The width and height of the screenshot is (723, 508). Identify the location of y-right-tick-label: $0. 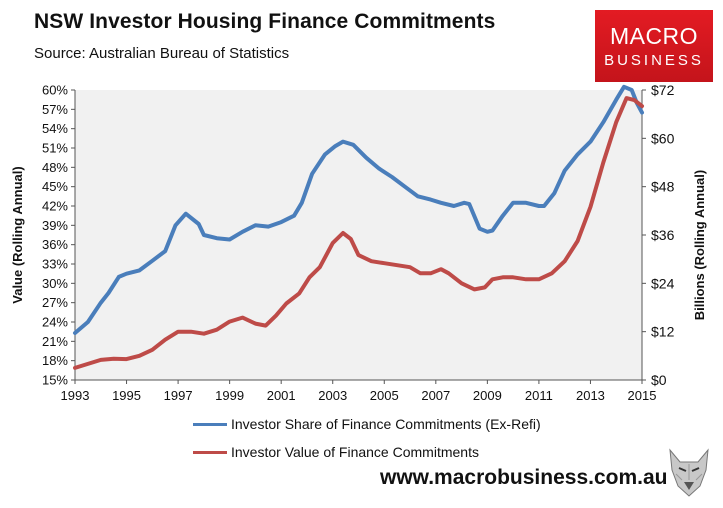
(659, 380).